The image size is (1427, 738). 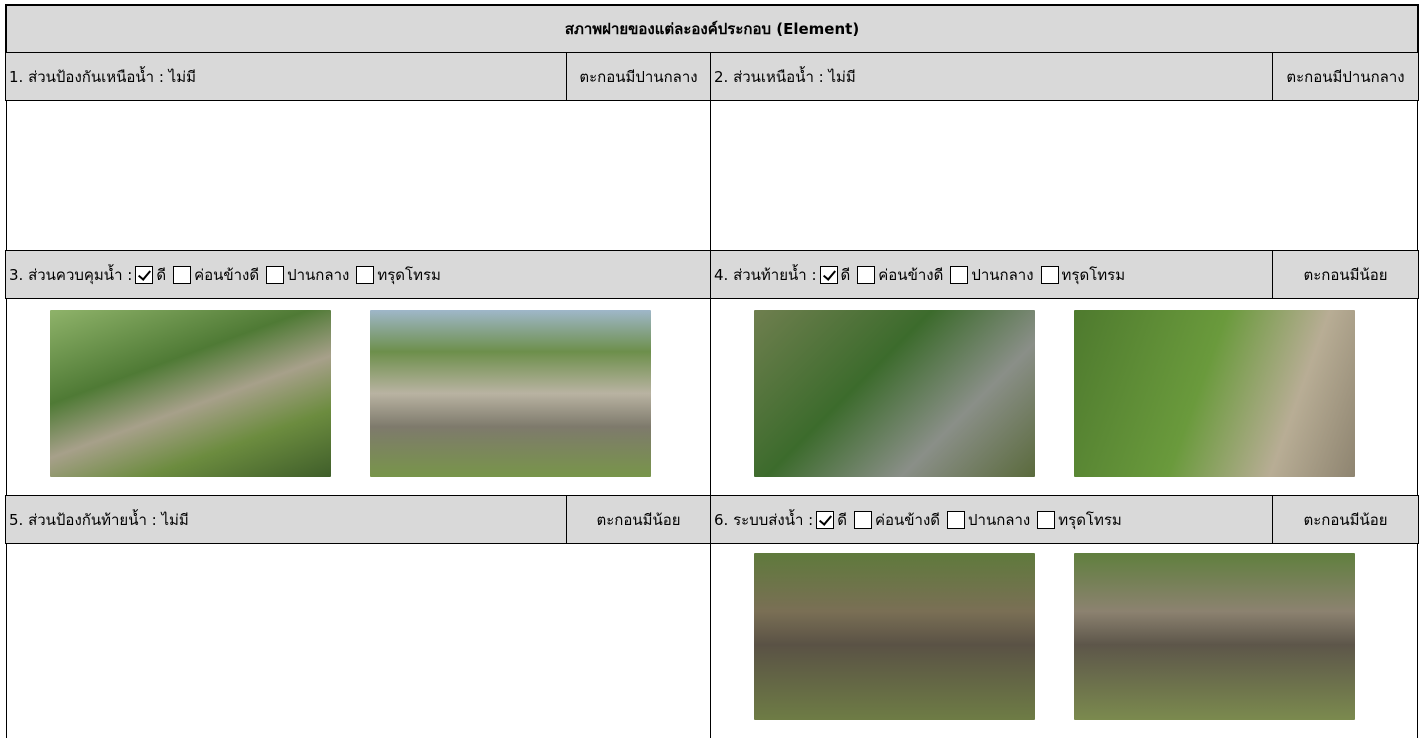 I want to click on section-title: 6. ระบบส่งน้ำ :, so click(x=764, y=519).